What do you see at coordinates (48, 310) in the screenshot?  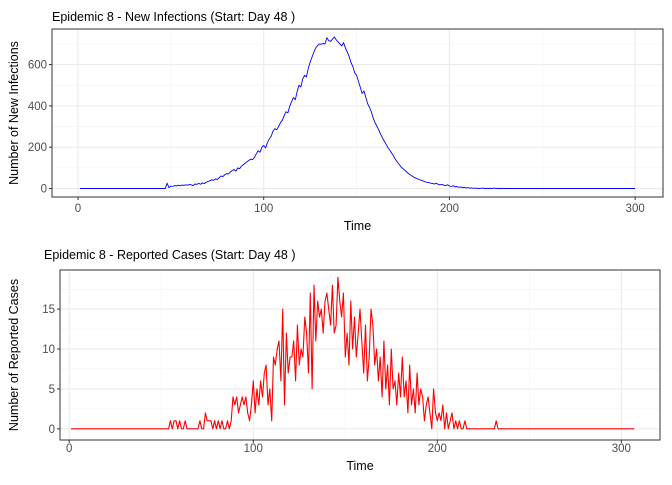 I see `y-tick-label: 15` at bounding box center [48, 310].